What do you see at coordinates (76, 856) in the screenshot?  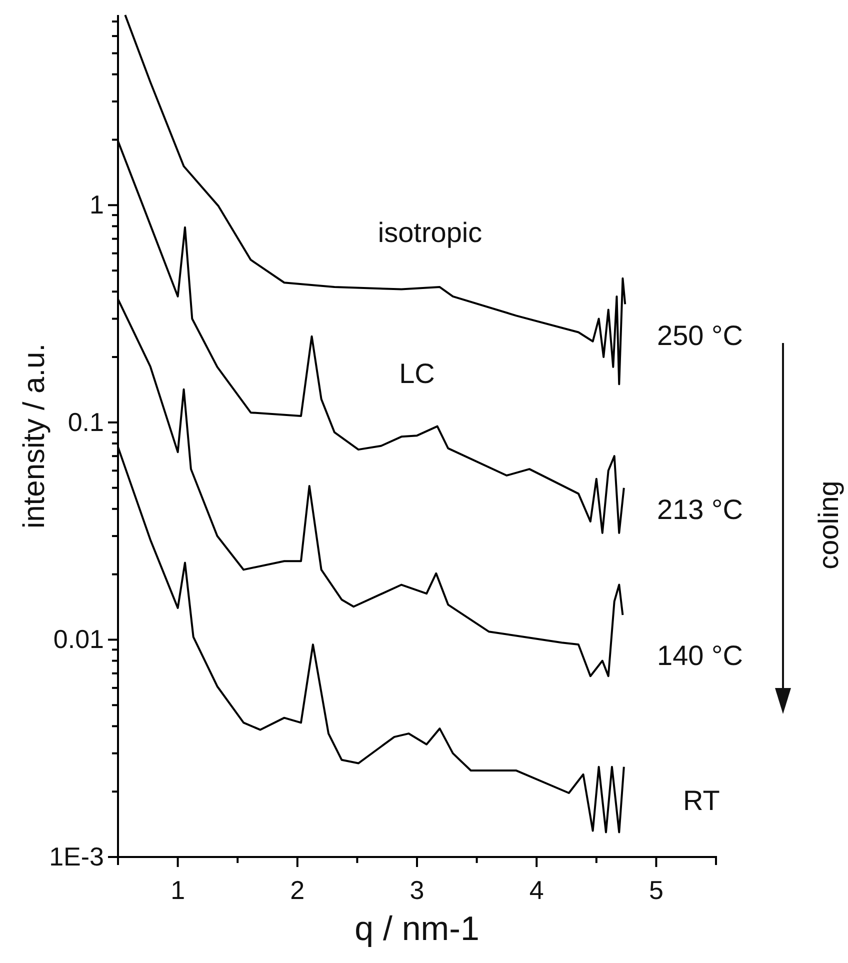 I see `y-tick-label: 1E-3` at bounding box center [76, 856].